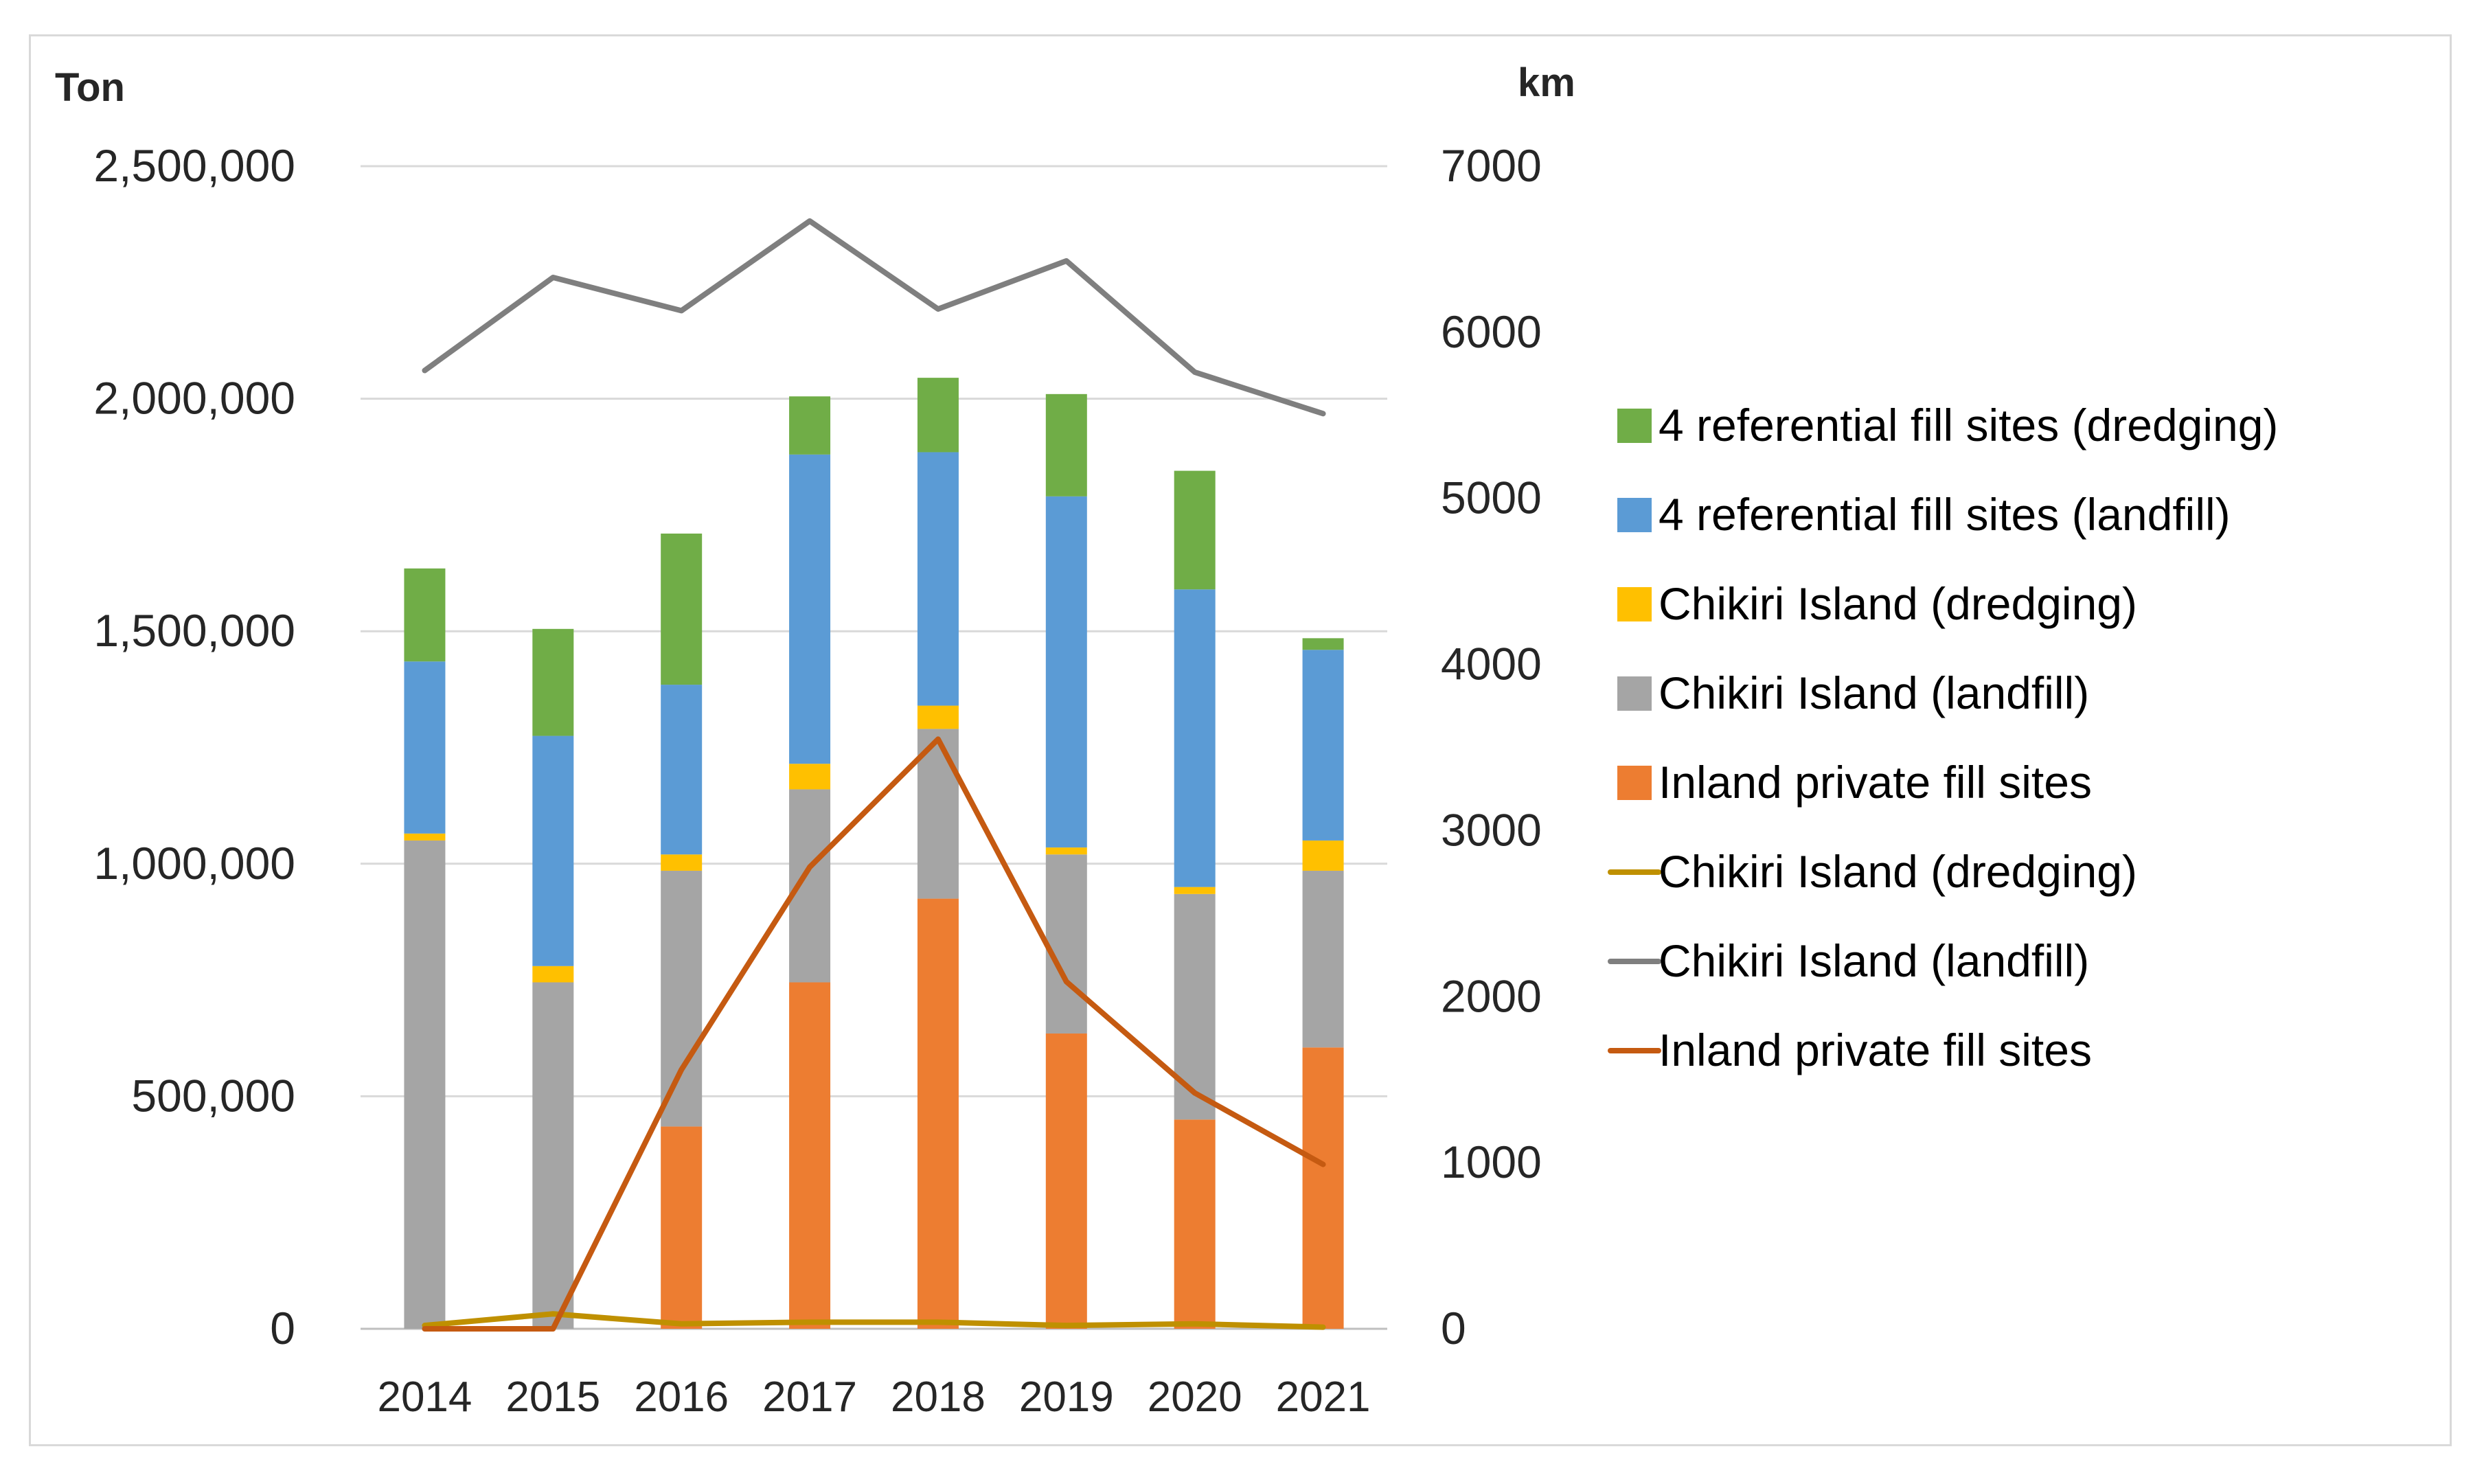 The height and width of the screenshot is (1484, 2484). What do you see at coordinates (213, 1096) in the screenshot?
I see `left-tick-label: 500,000` at bounding box center [213, 1096].